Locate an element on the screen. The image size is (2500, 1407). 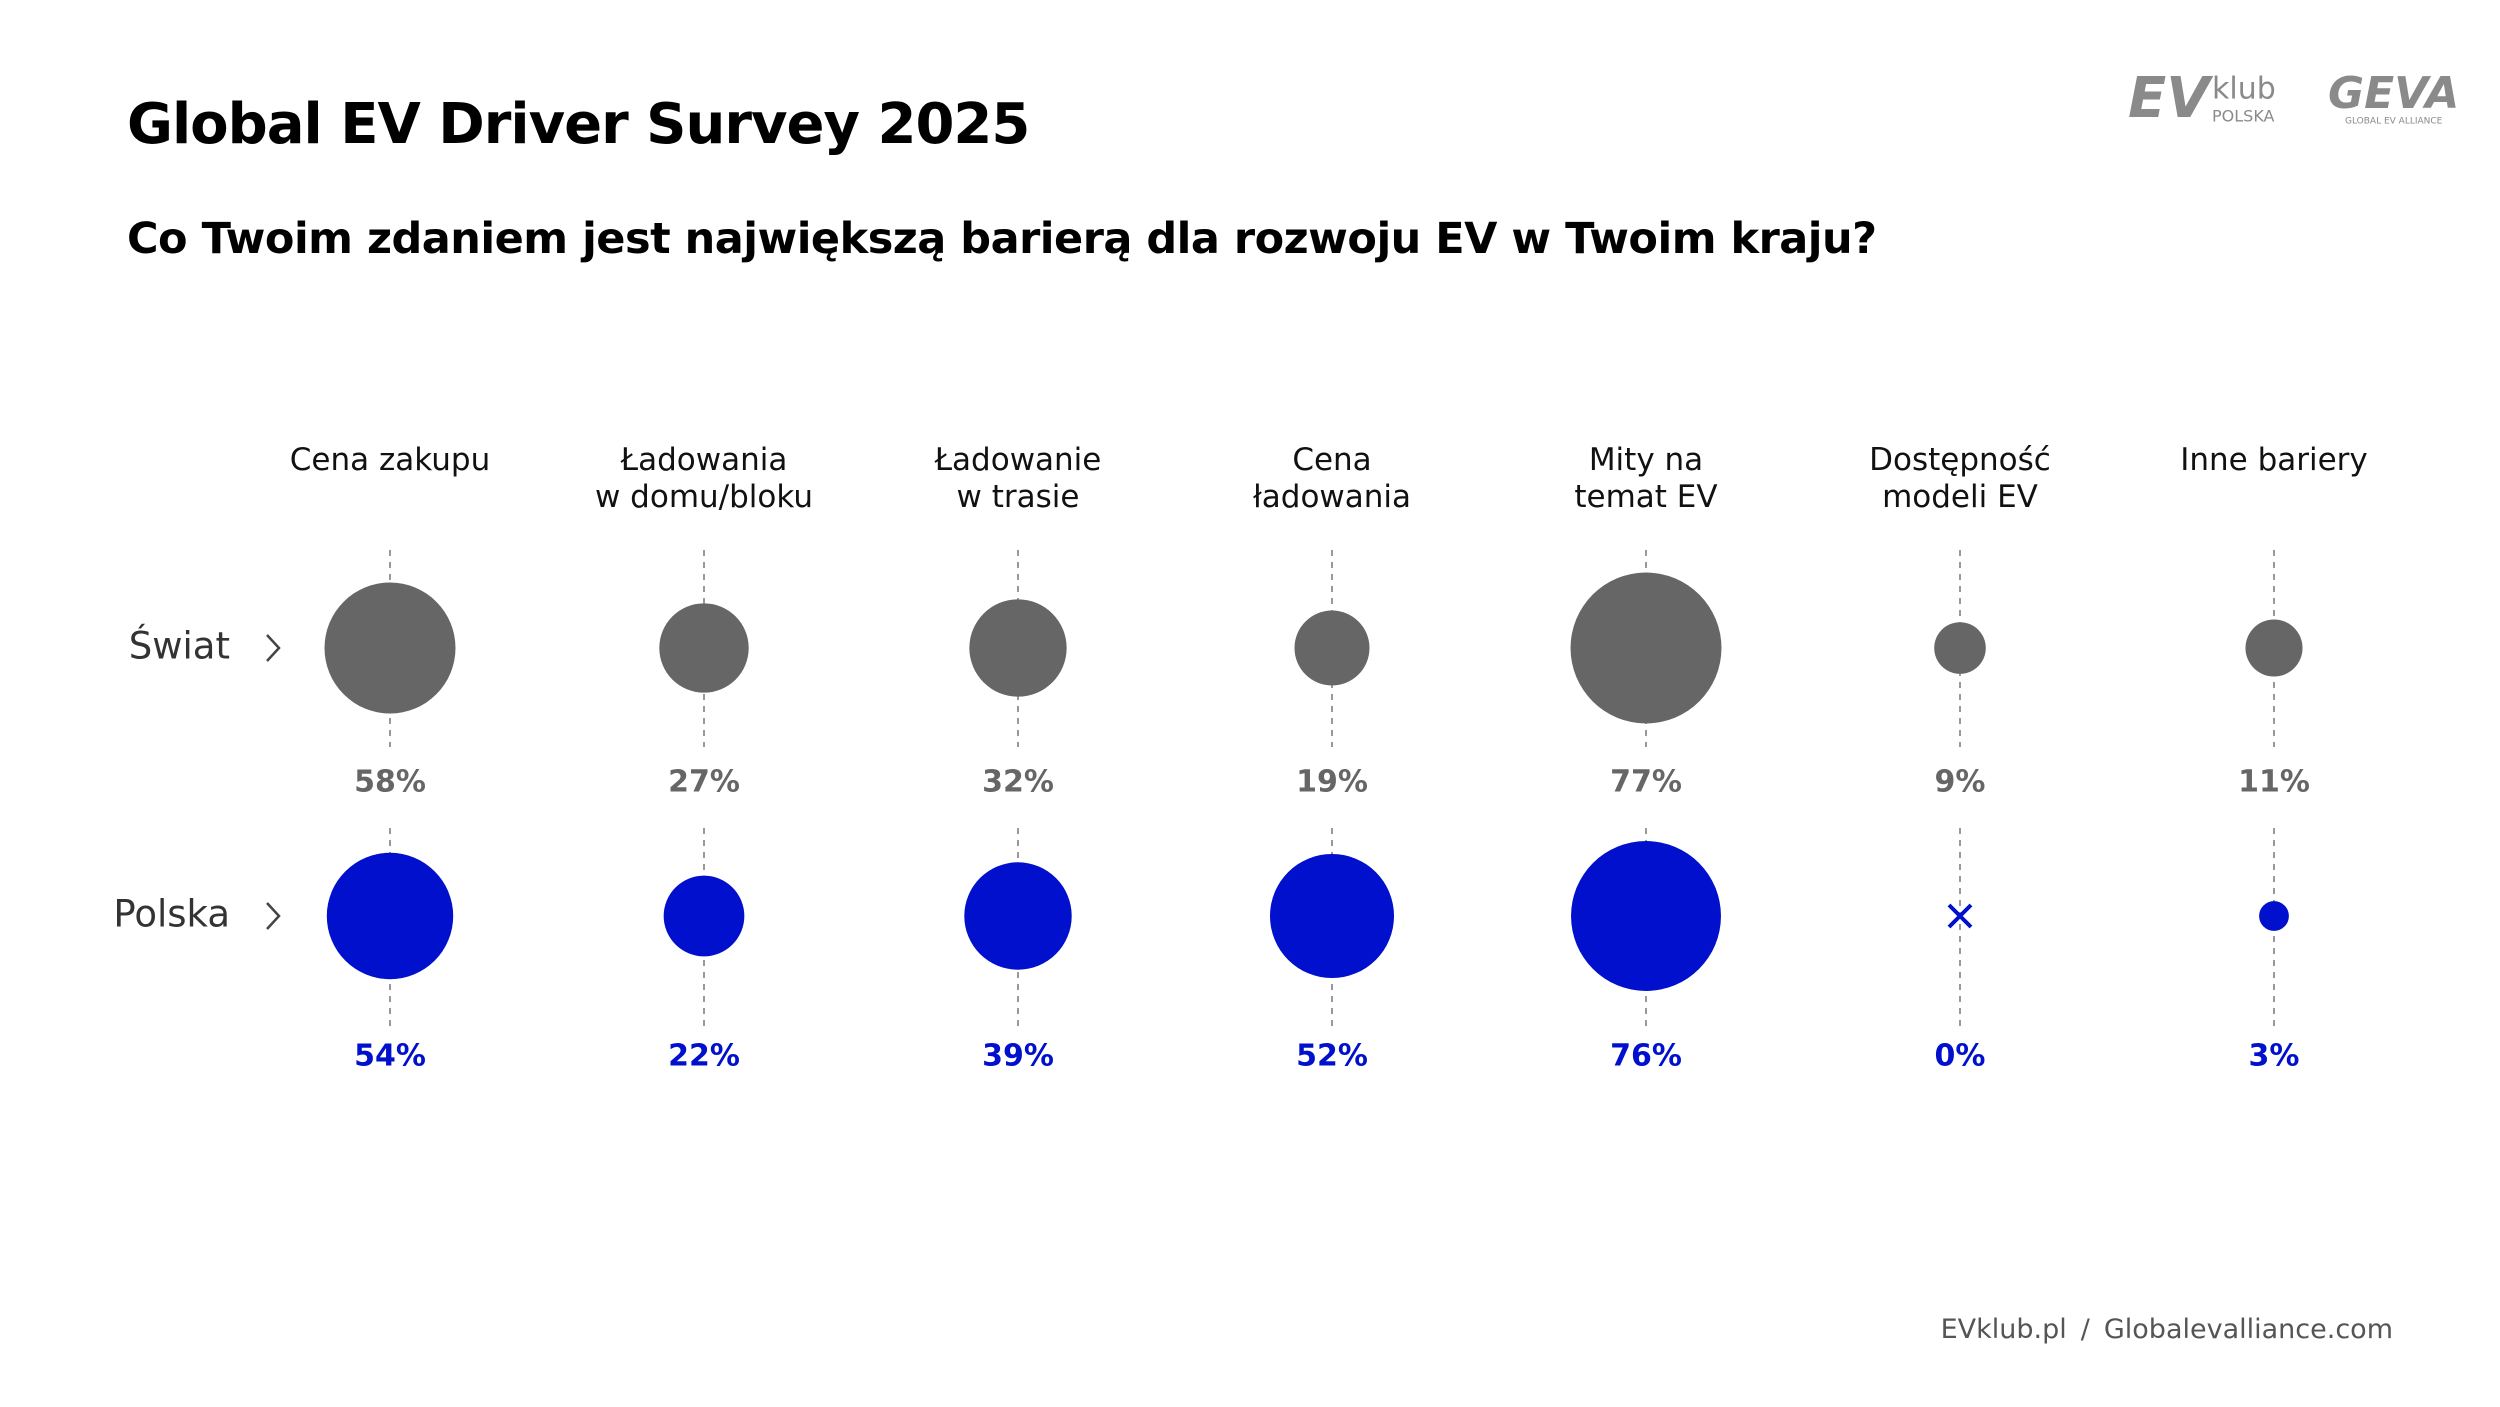
chart-title: Global EV Driver Survey 2025 is located at coordinates (578, 124).